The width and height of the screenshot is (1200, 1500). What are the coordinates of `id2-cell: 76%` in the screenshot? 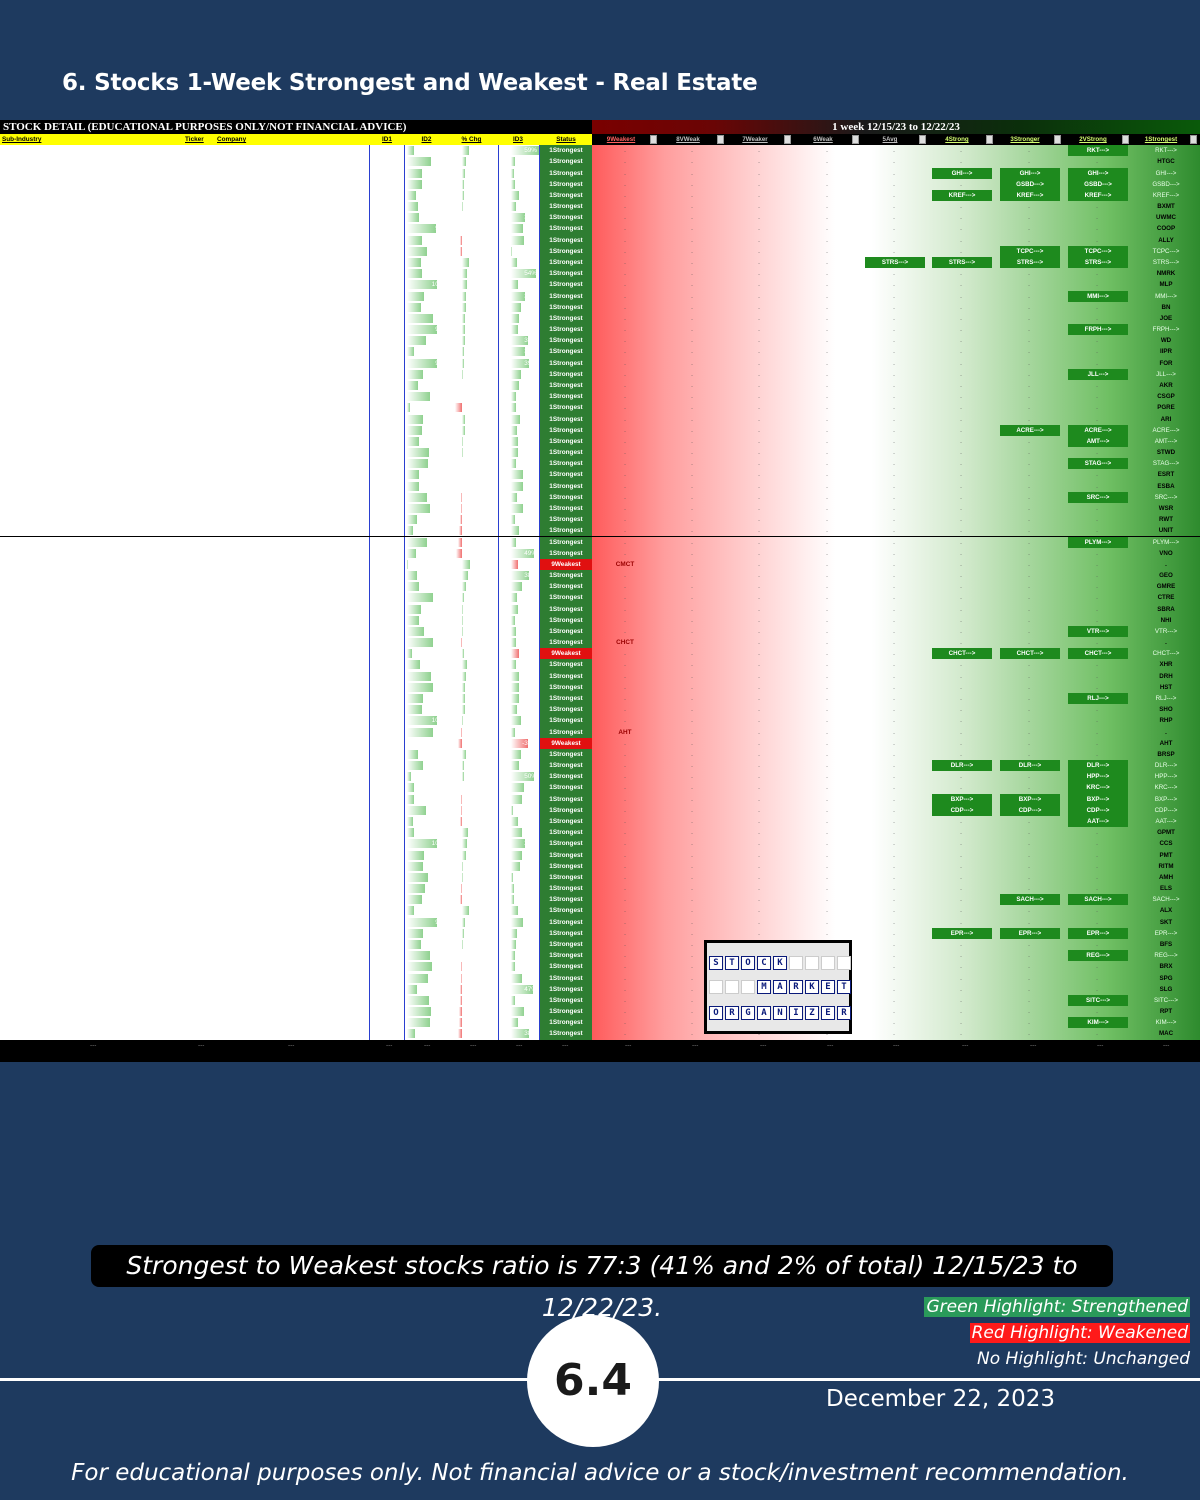 It's located at (427, 508).